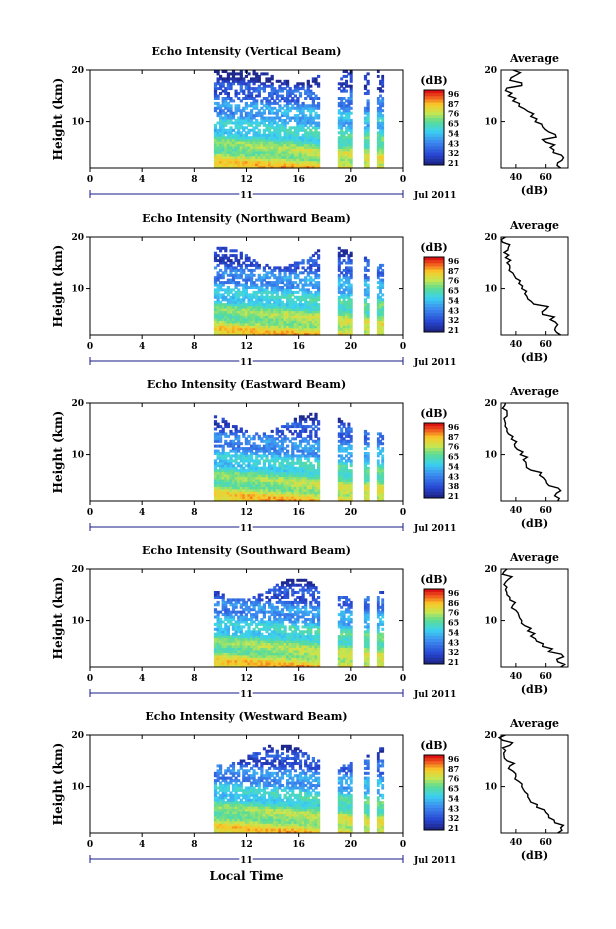 Image resolution: width=616 pixels, height=929 pixels. What do you see at coordinates (534, 452) in the screenshot?
I see `profile-frame` at bounding box center [534, 452].